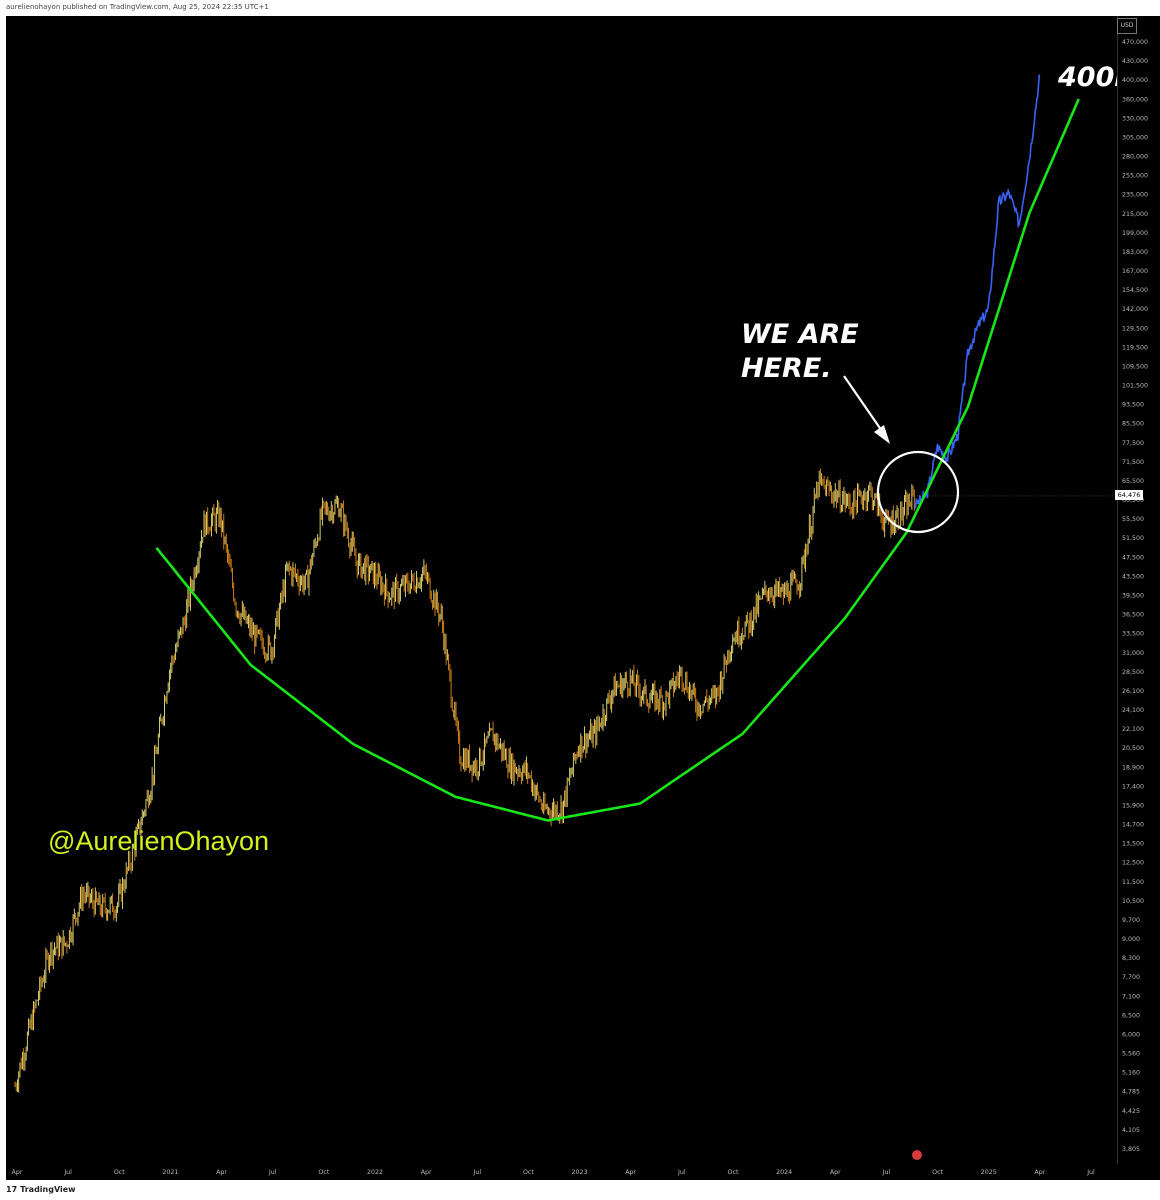  What do you see at coordinates (1131, 1149) in the screenshot?
I see `price-tick-label: 3,805` at bounding box center [1131, 1149].